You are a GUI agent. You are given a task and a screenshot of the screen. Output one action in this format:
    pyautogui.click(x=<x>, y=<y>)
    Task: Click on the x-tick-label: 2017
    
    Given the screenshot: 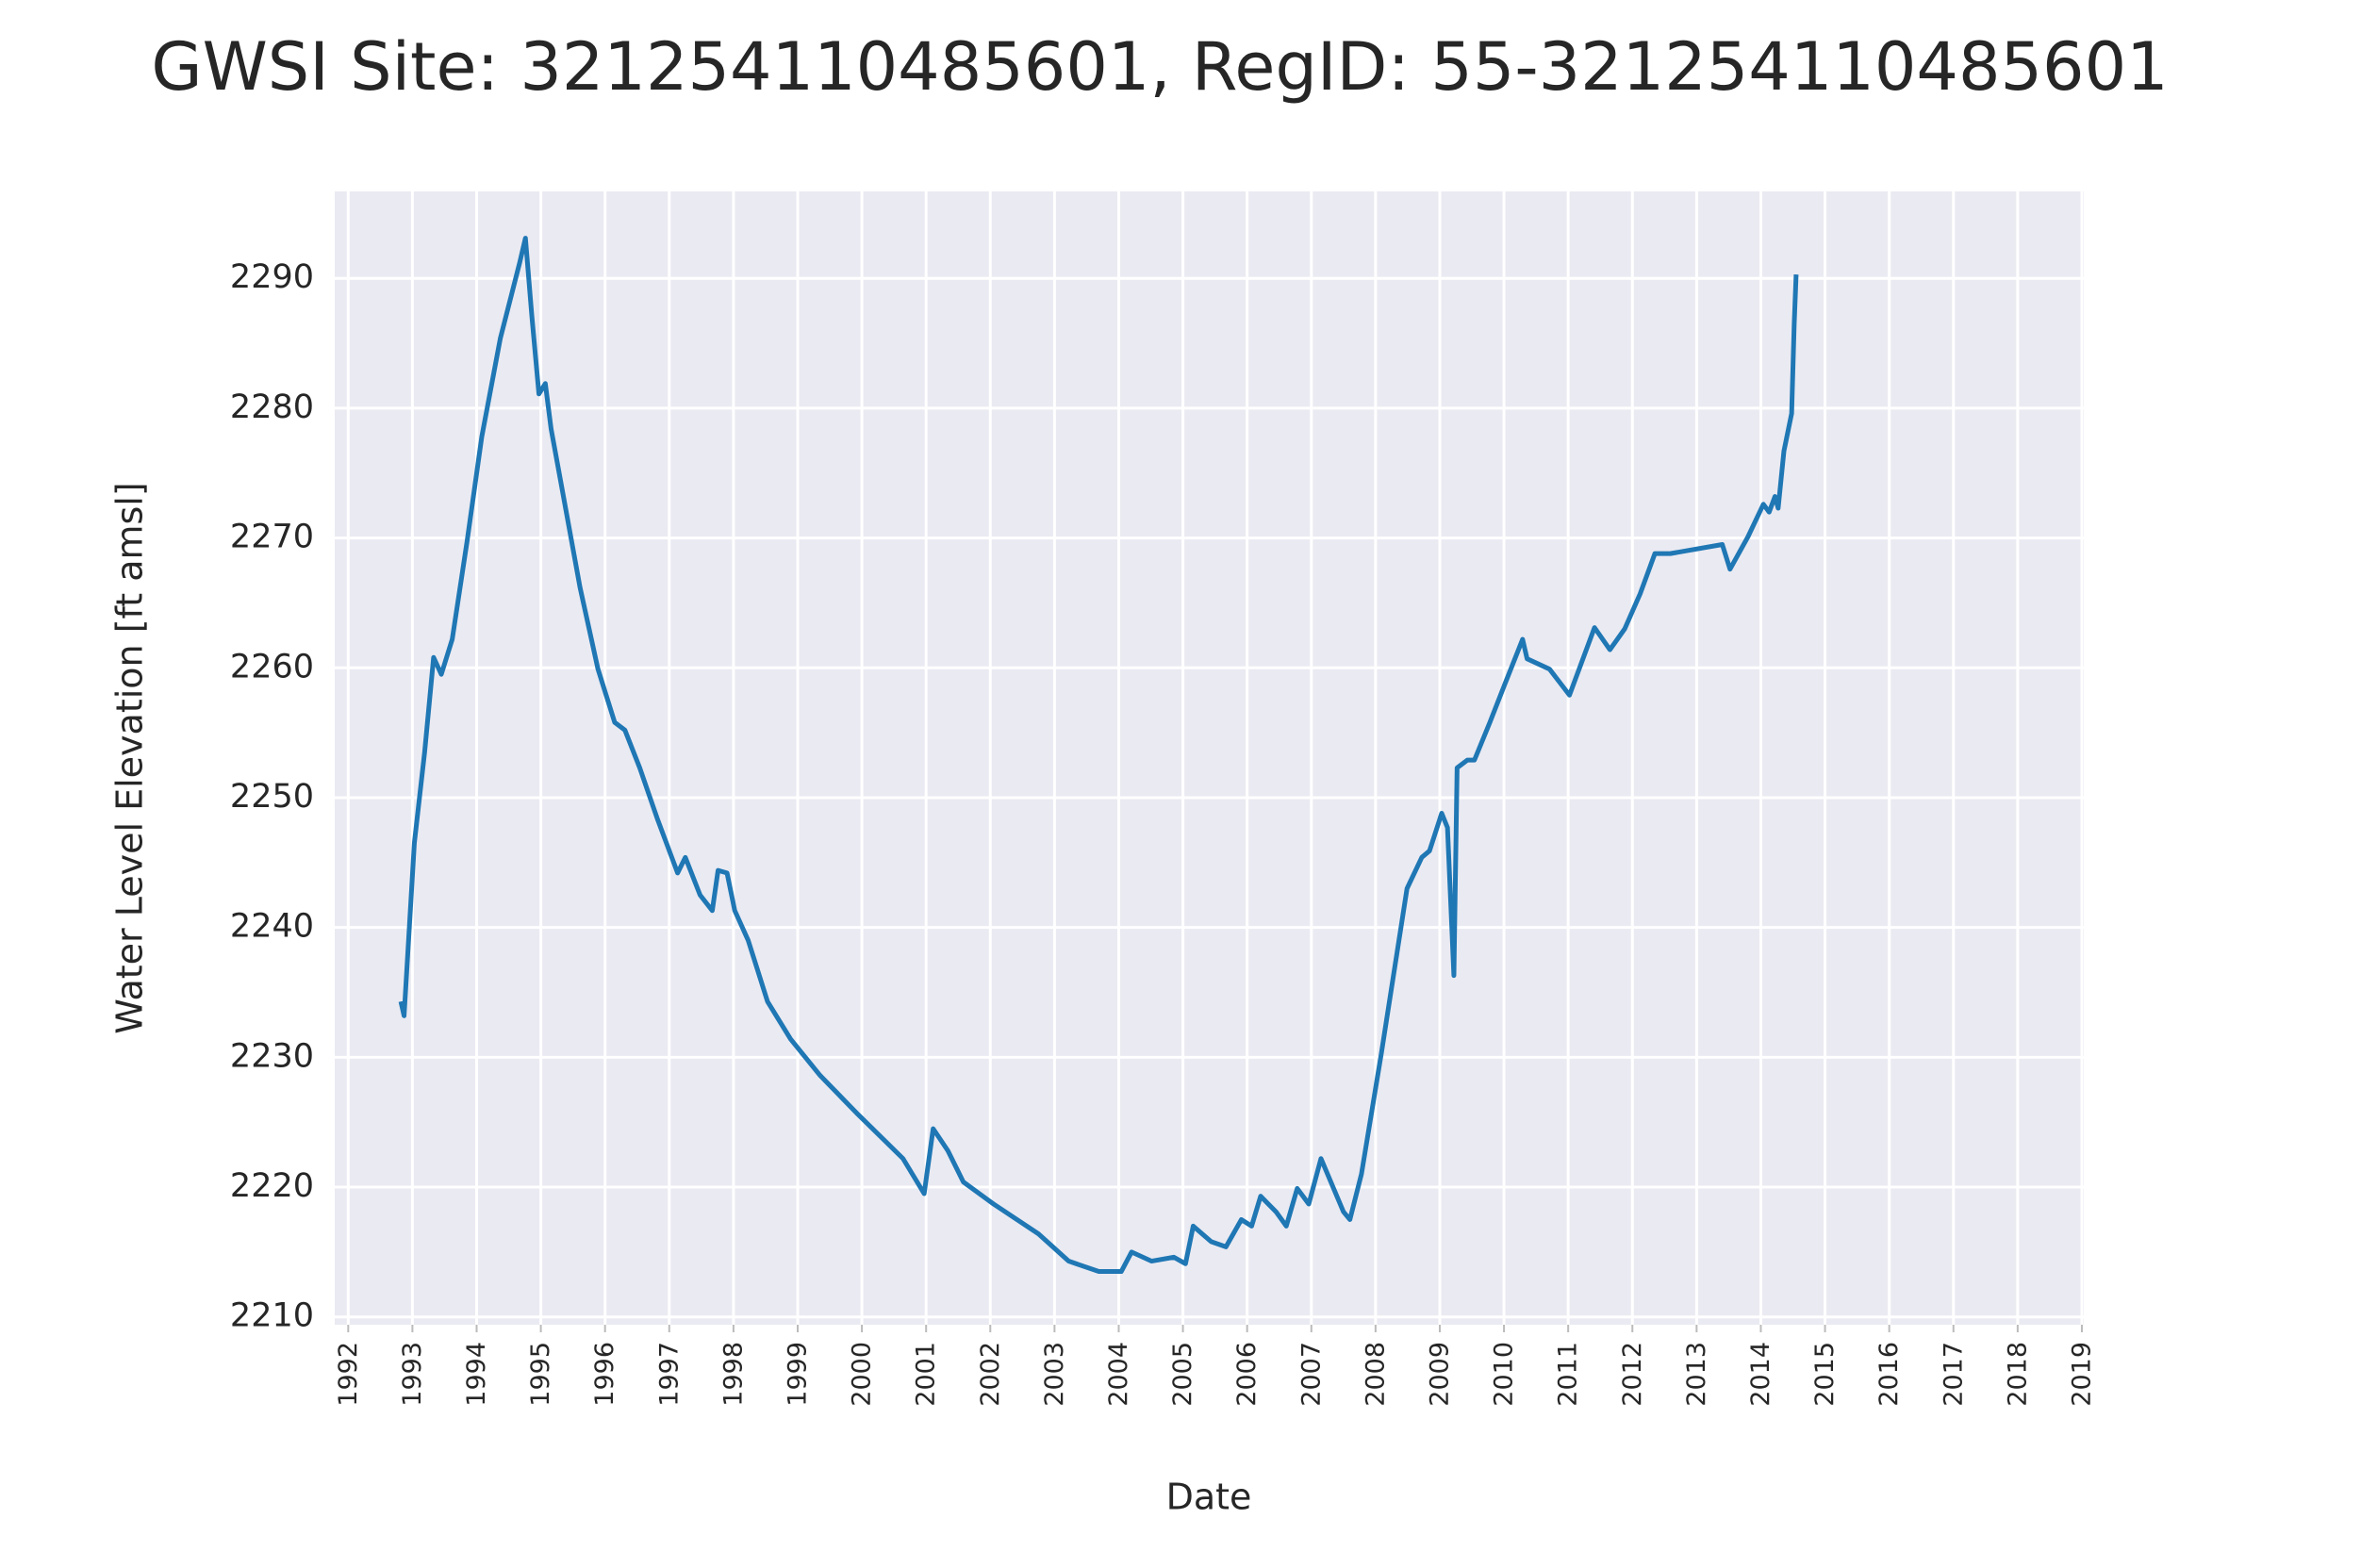 What is the action you would take?
    pyautogui.click(x=1953, y=1374)
    